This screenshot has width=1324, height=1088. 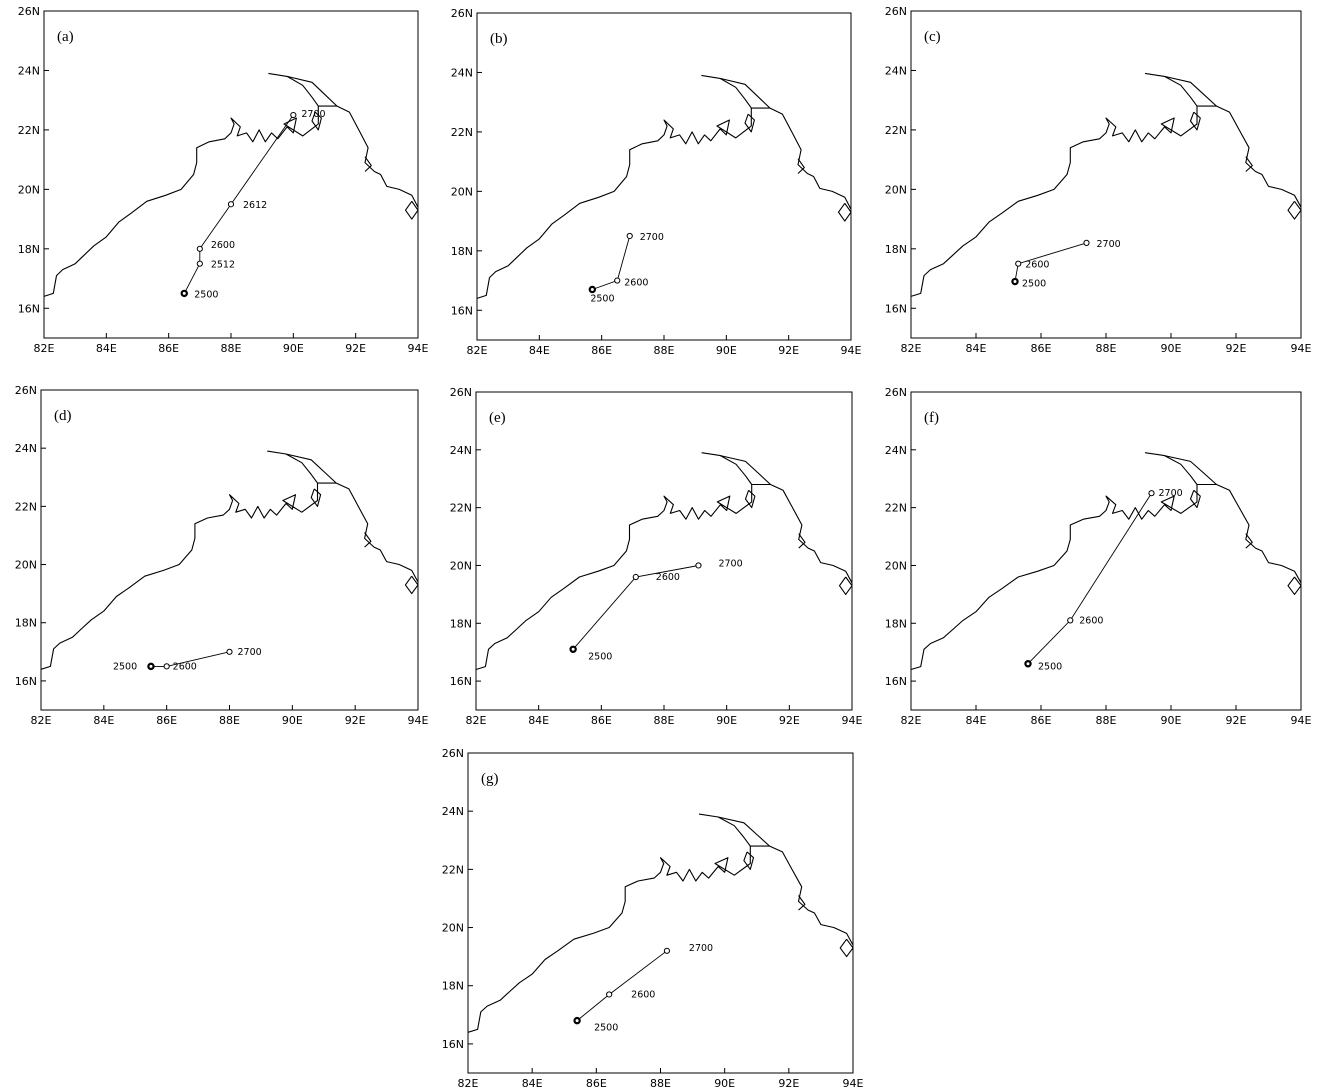 I want to click on panel-label: (e), so click(x=497, y=418).